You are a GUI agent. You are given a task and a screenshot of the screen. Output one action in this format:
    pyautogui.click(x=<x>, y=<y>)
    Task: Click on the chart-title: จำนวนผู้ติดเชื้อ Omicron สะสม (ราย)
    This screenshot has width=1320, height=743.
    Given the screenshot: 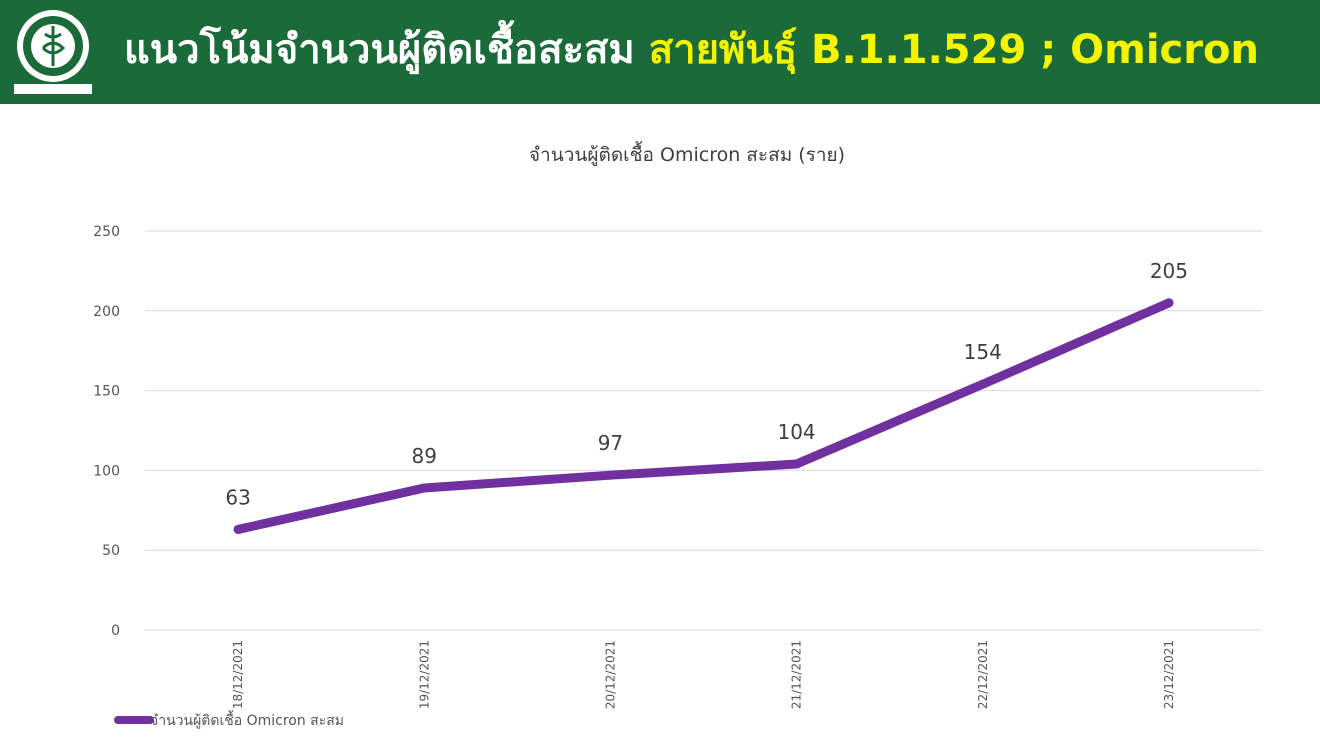 What is the action you would take?
    pyautogui.click(x=687, y=153)
    